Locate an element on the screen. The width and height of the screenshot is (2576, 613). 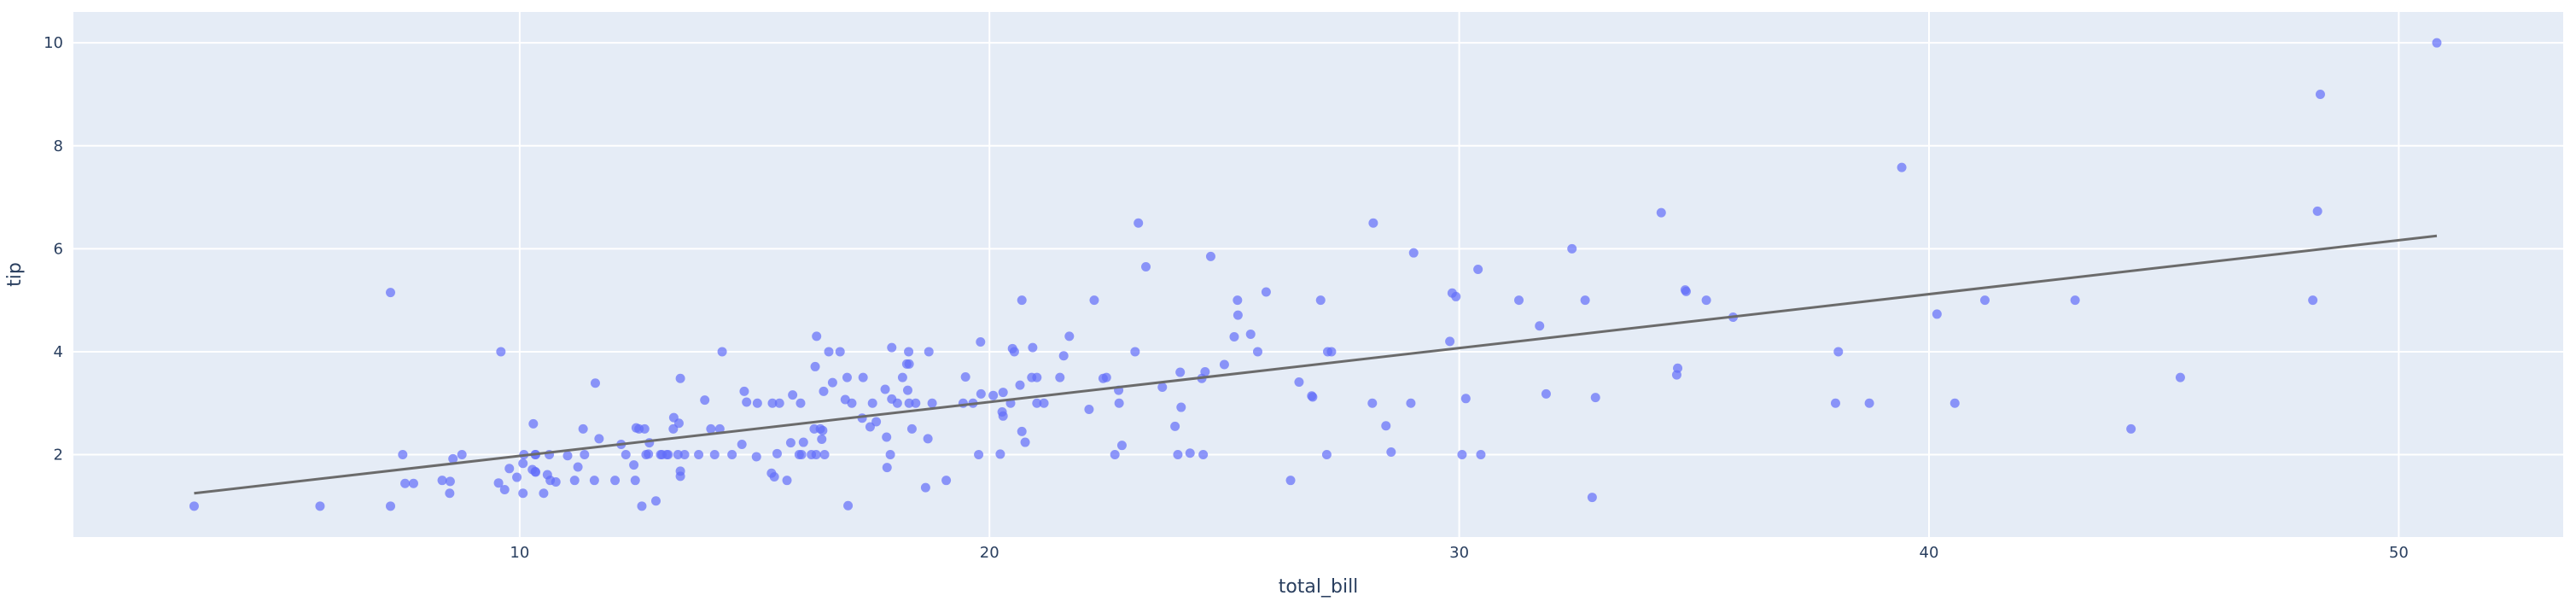
y-tick-label: 2 is located at coordinates (58, 455).